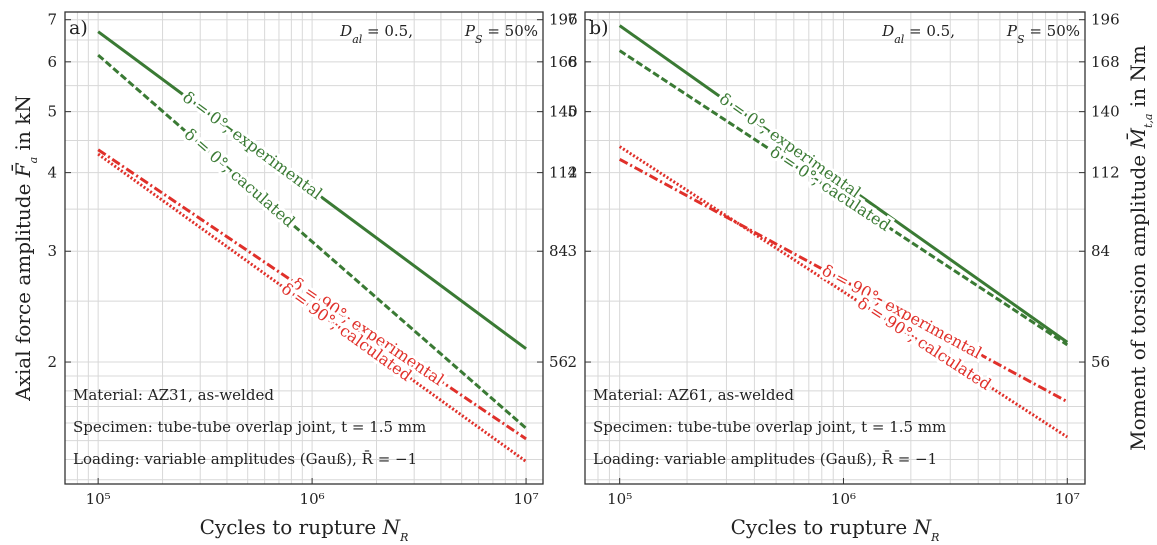 Image resolution: width=1157 pixels, height=545 pixels. Describe the element at coordinates (173, 395) in the screenshot. I see `note-line: Material: AZ31, as-welded` at that location.